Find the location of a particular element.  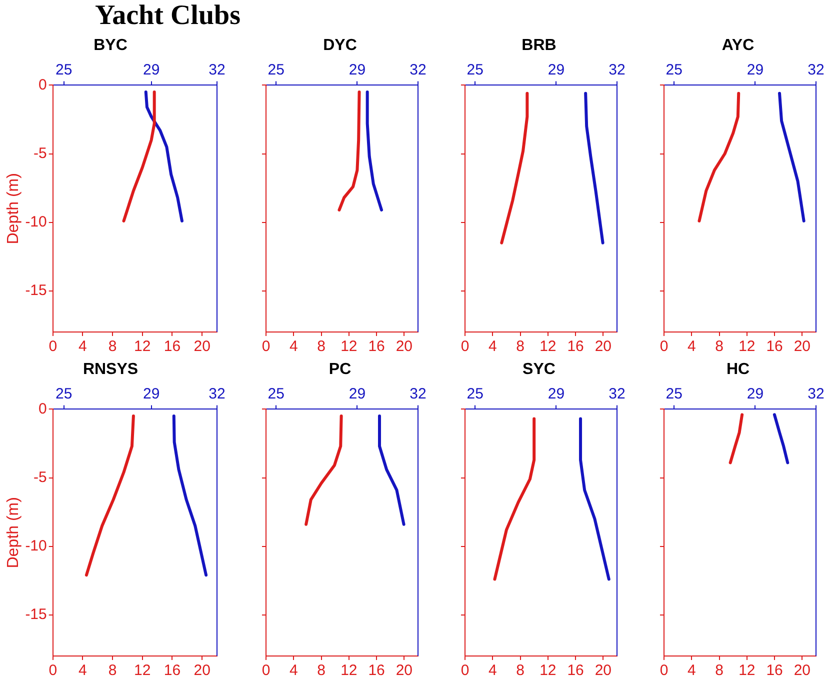

text: Yacht Clubs is located at coordinates (167, 16).